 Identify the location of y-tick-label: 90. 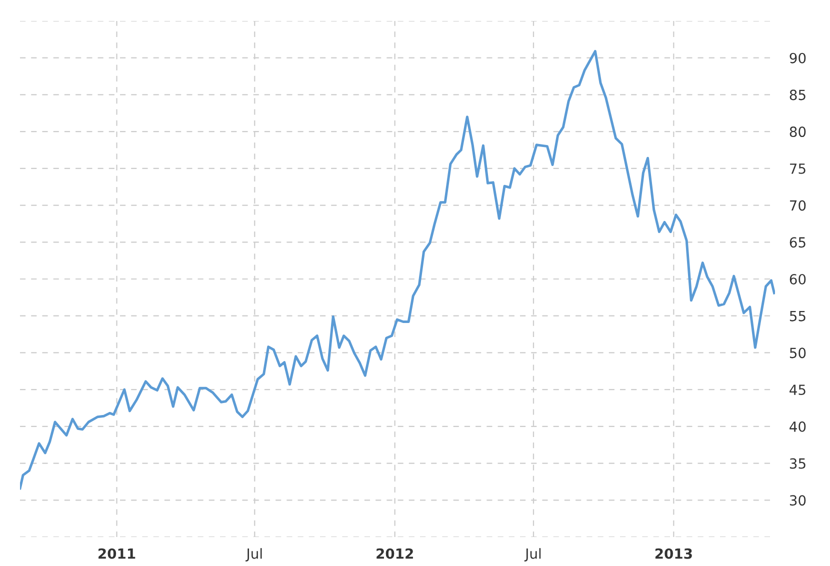
(798, 58).